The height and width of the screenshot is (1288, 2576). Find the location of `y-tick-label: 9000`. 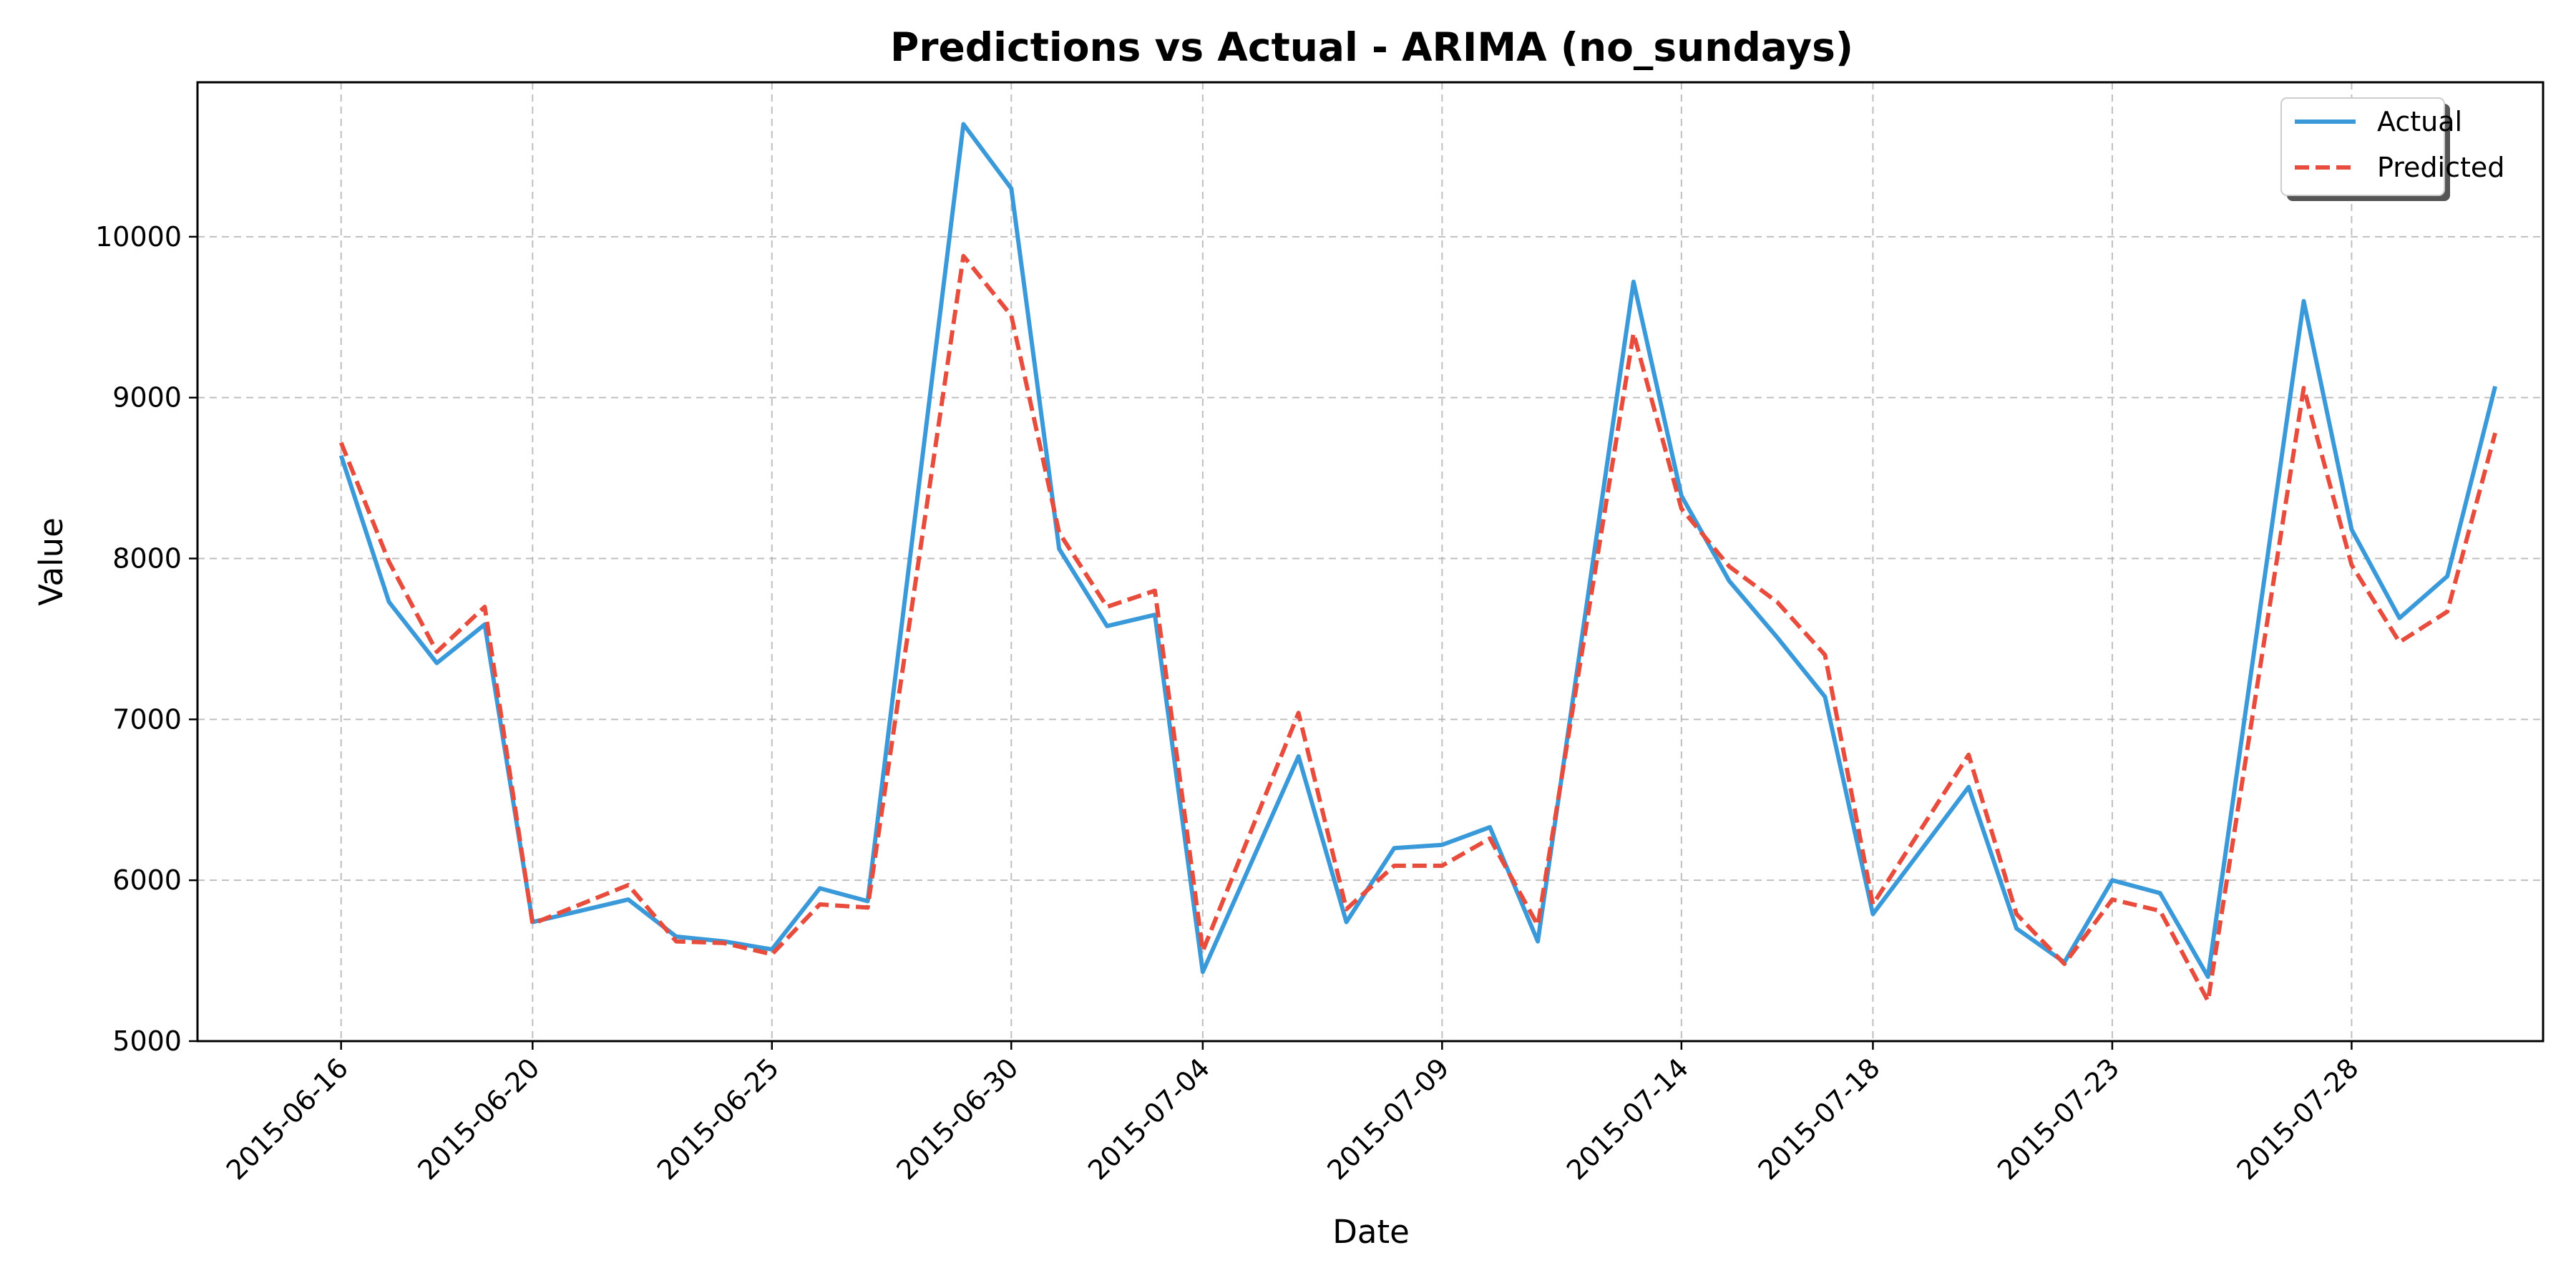

y-tick-label: 9000 is located at coordinates (147, 398).